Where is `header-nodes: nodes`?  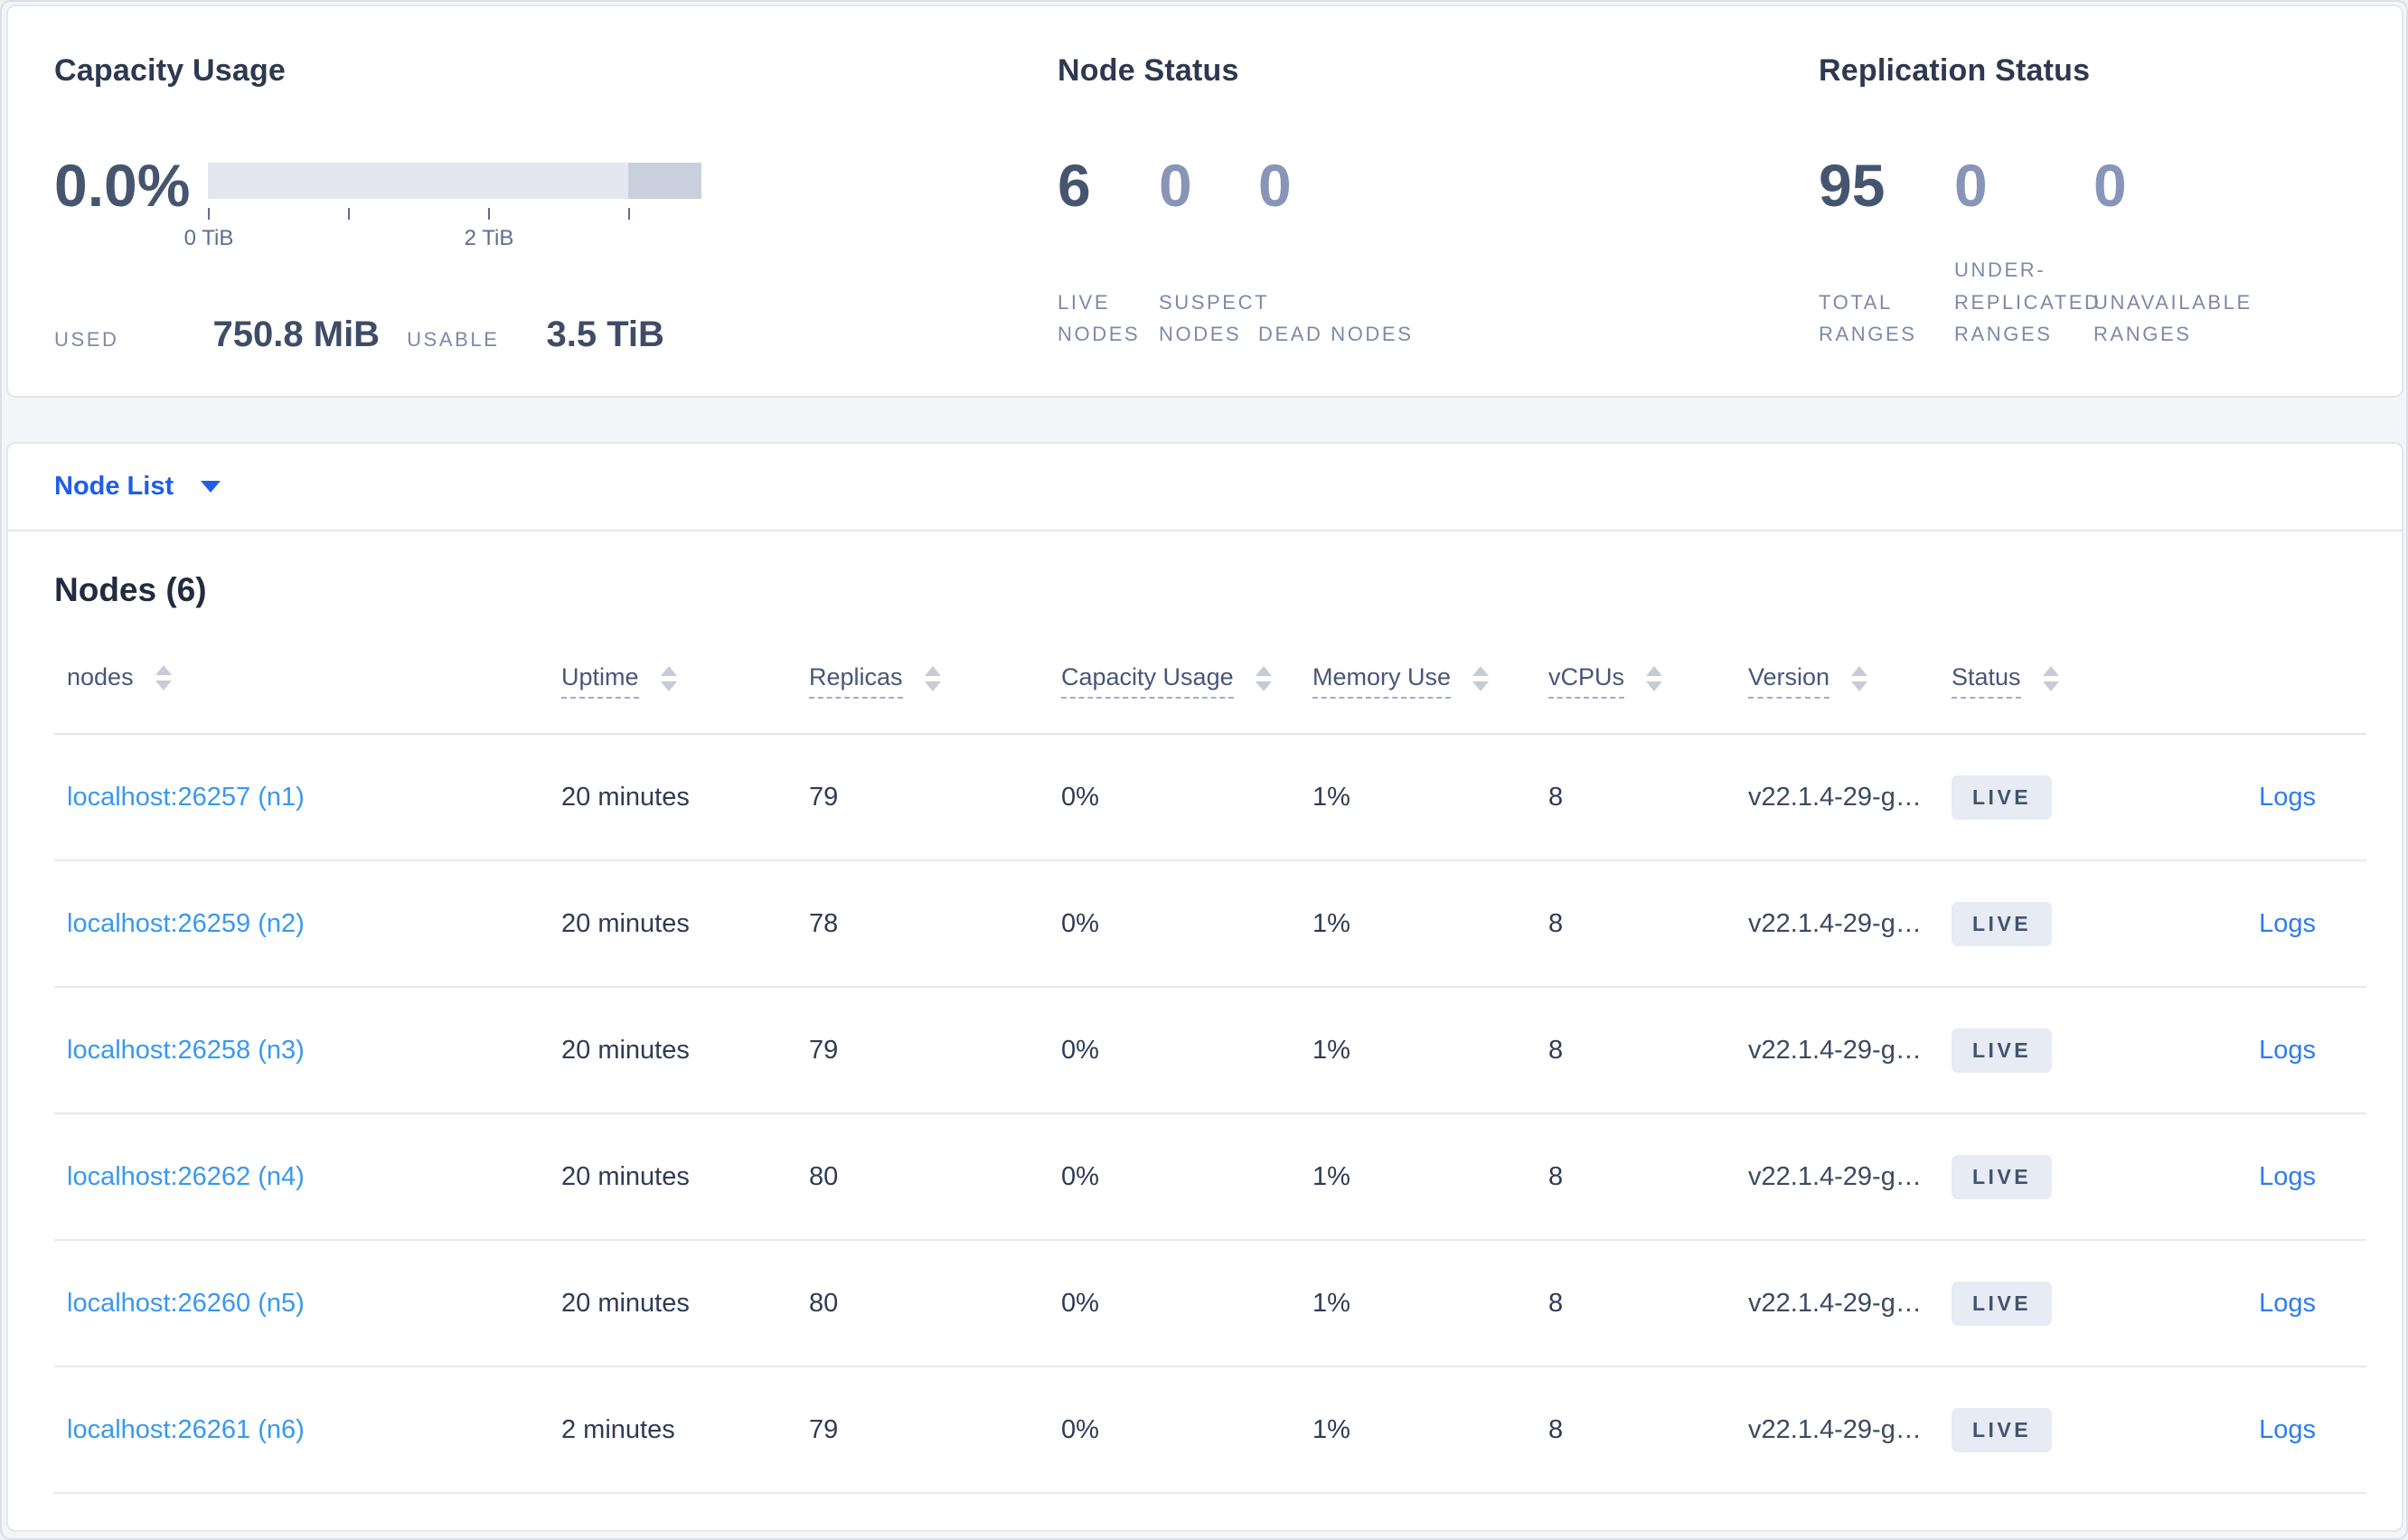 header-nodes: nodes is located at coordinates (307, 687).